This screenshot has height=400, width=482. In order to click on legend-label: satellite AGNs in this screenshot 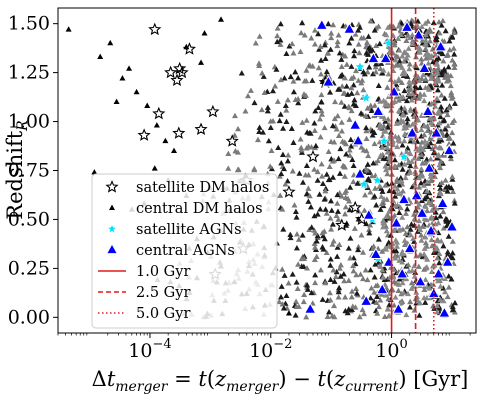, I will do `click(189, 230)`.